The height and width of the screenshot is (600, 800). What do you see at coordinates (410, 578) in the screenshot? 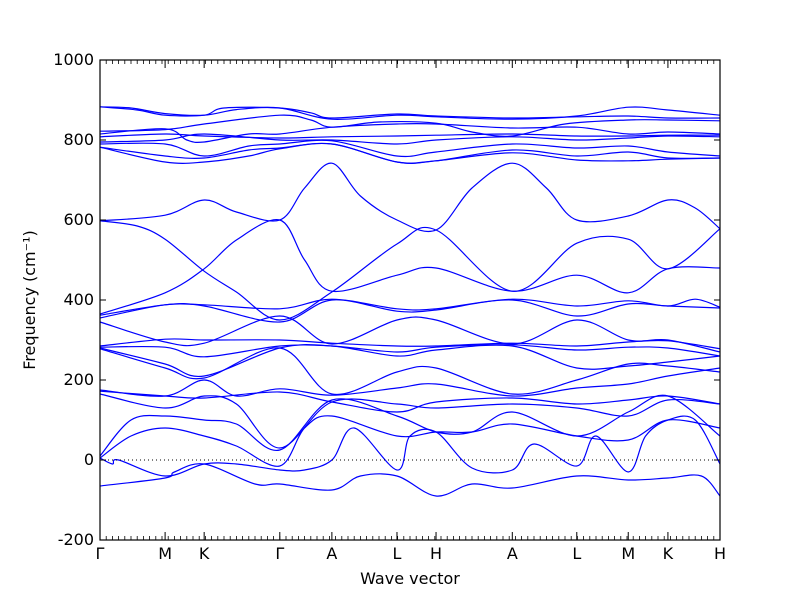
I see `x-axis-title: Wave vector` at bounding box center [410, 578].